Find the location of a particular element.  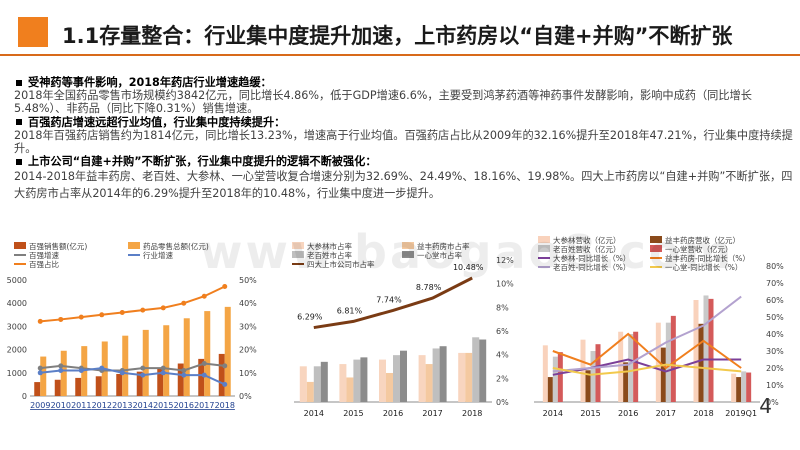

x-tick-label: 2012 is located at coordinates (102, 405).